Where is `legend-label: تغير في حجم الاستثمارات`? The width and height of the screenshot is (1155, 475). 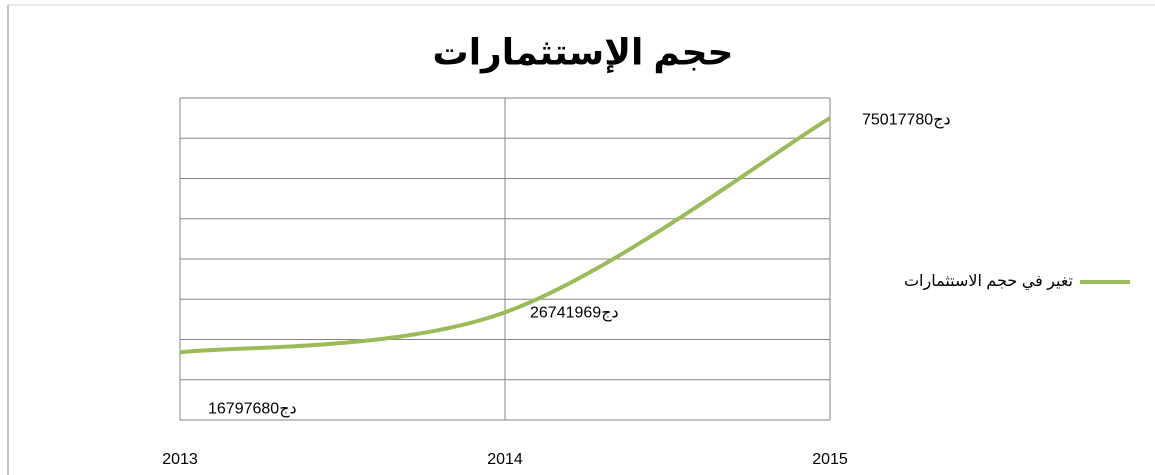
legend-label: تغير في حجم الاستثمارات is located at coordinates (988, 282).